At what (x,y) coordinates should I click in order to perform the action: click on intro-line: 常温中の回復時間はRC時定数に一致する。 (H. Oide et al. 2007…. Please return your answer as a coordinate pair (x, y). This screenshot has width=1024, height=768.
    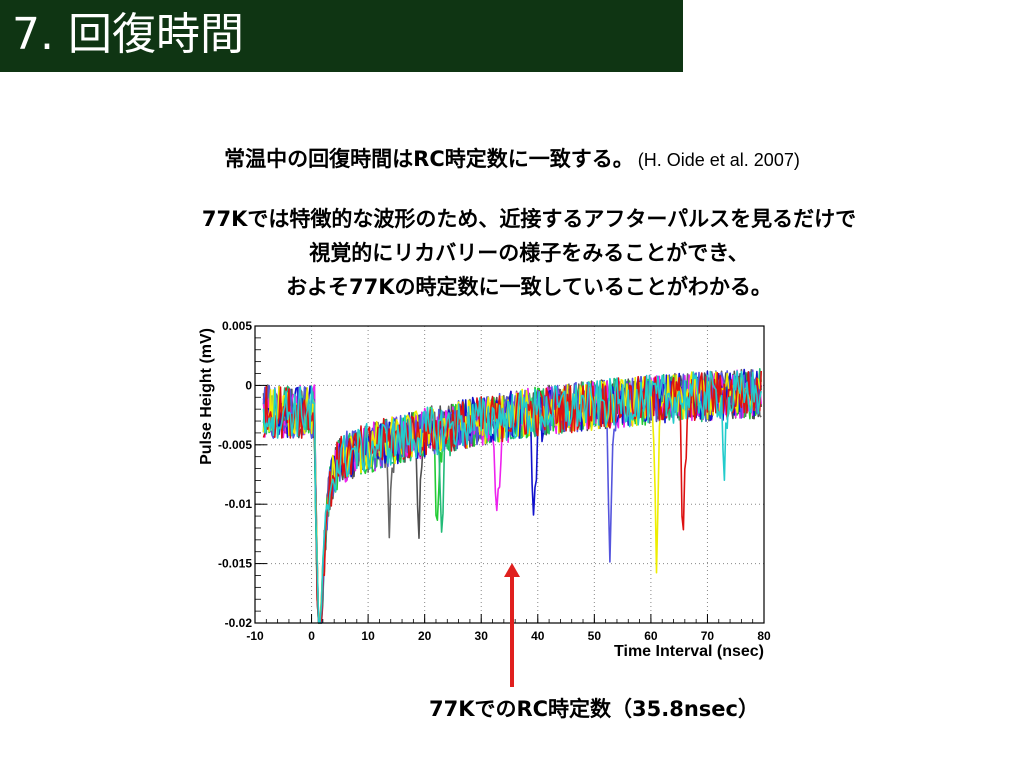
    Looking at the image, I should click on (512, 159).